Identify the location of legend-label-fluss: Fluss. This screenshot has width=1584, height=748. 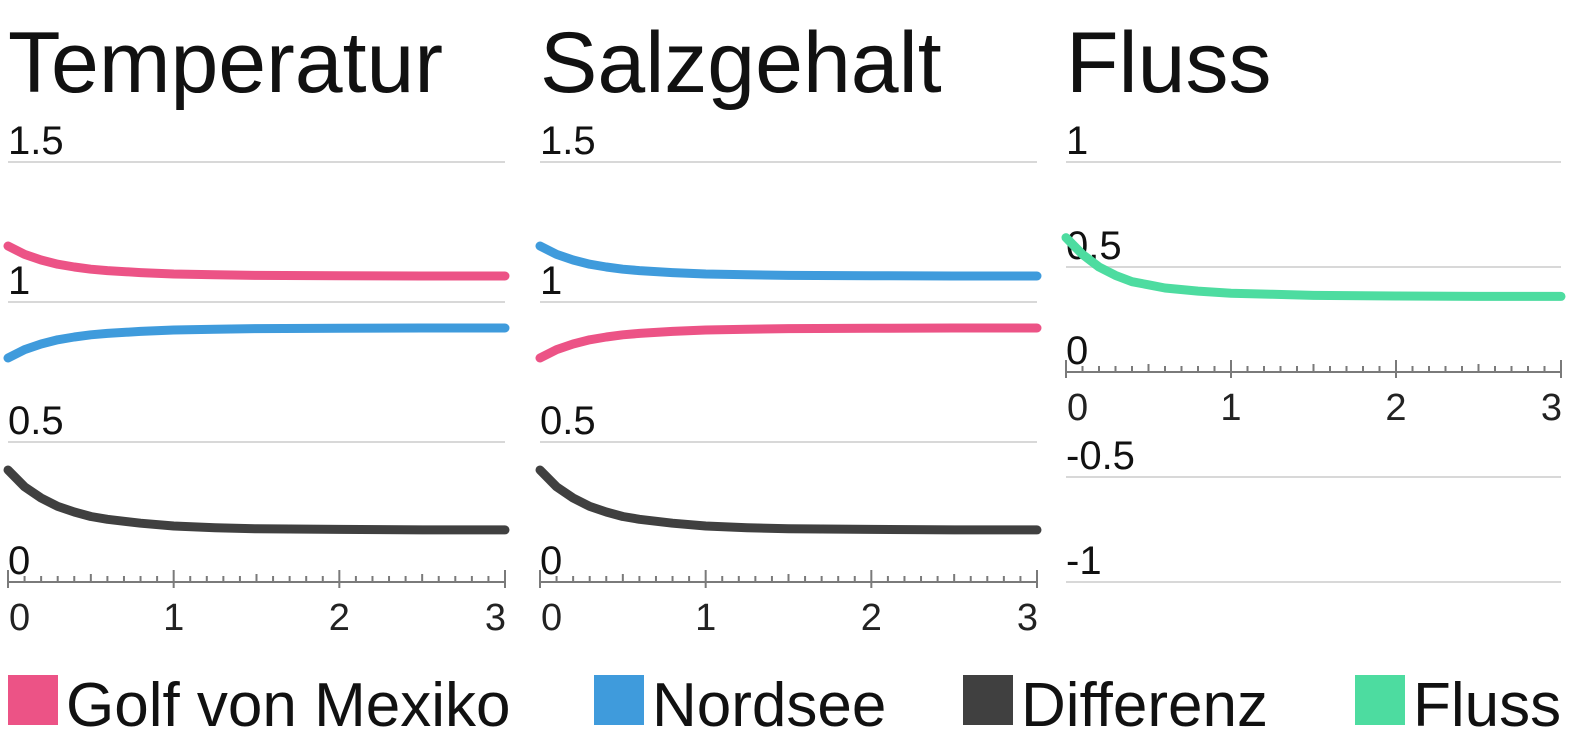
(1487, 705).